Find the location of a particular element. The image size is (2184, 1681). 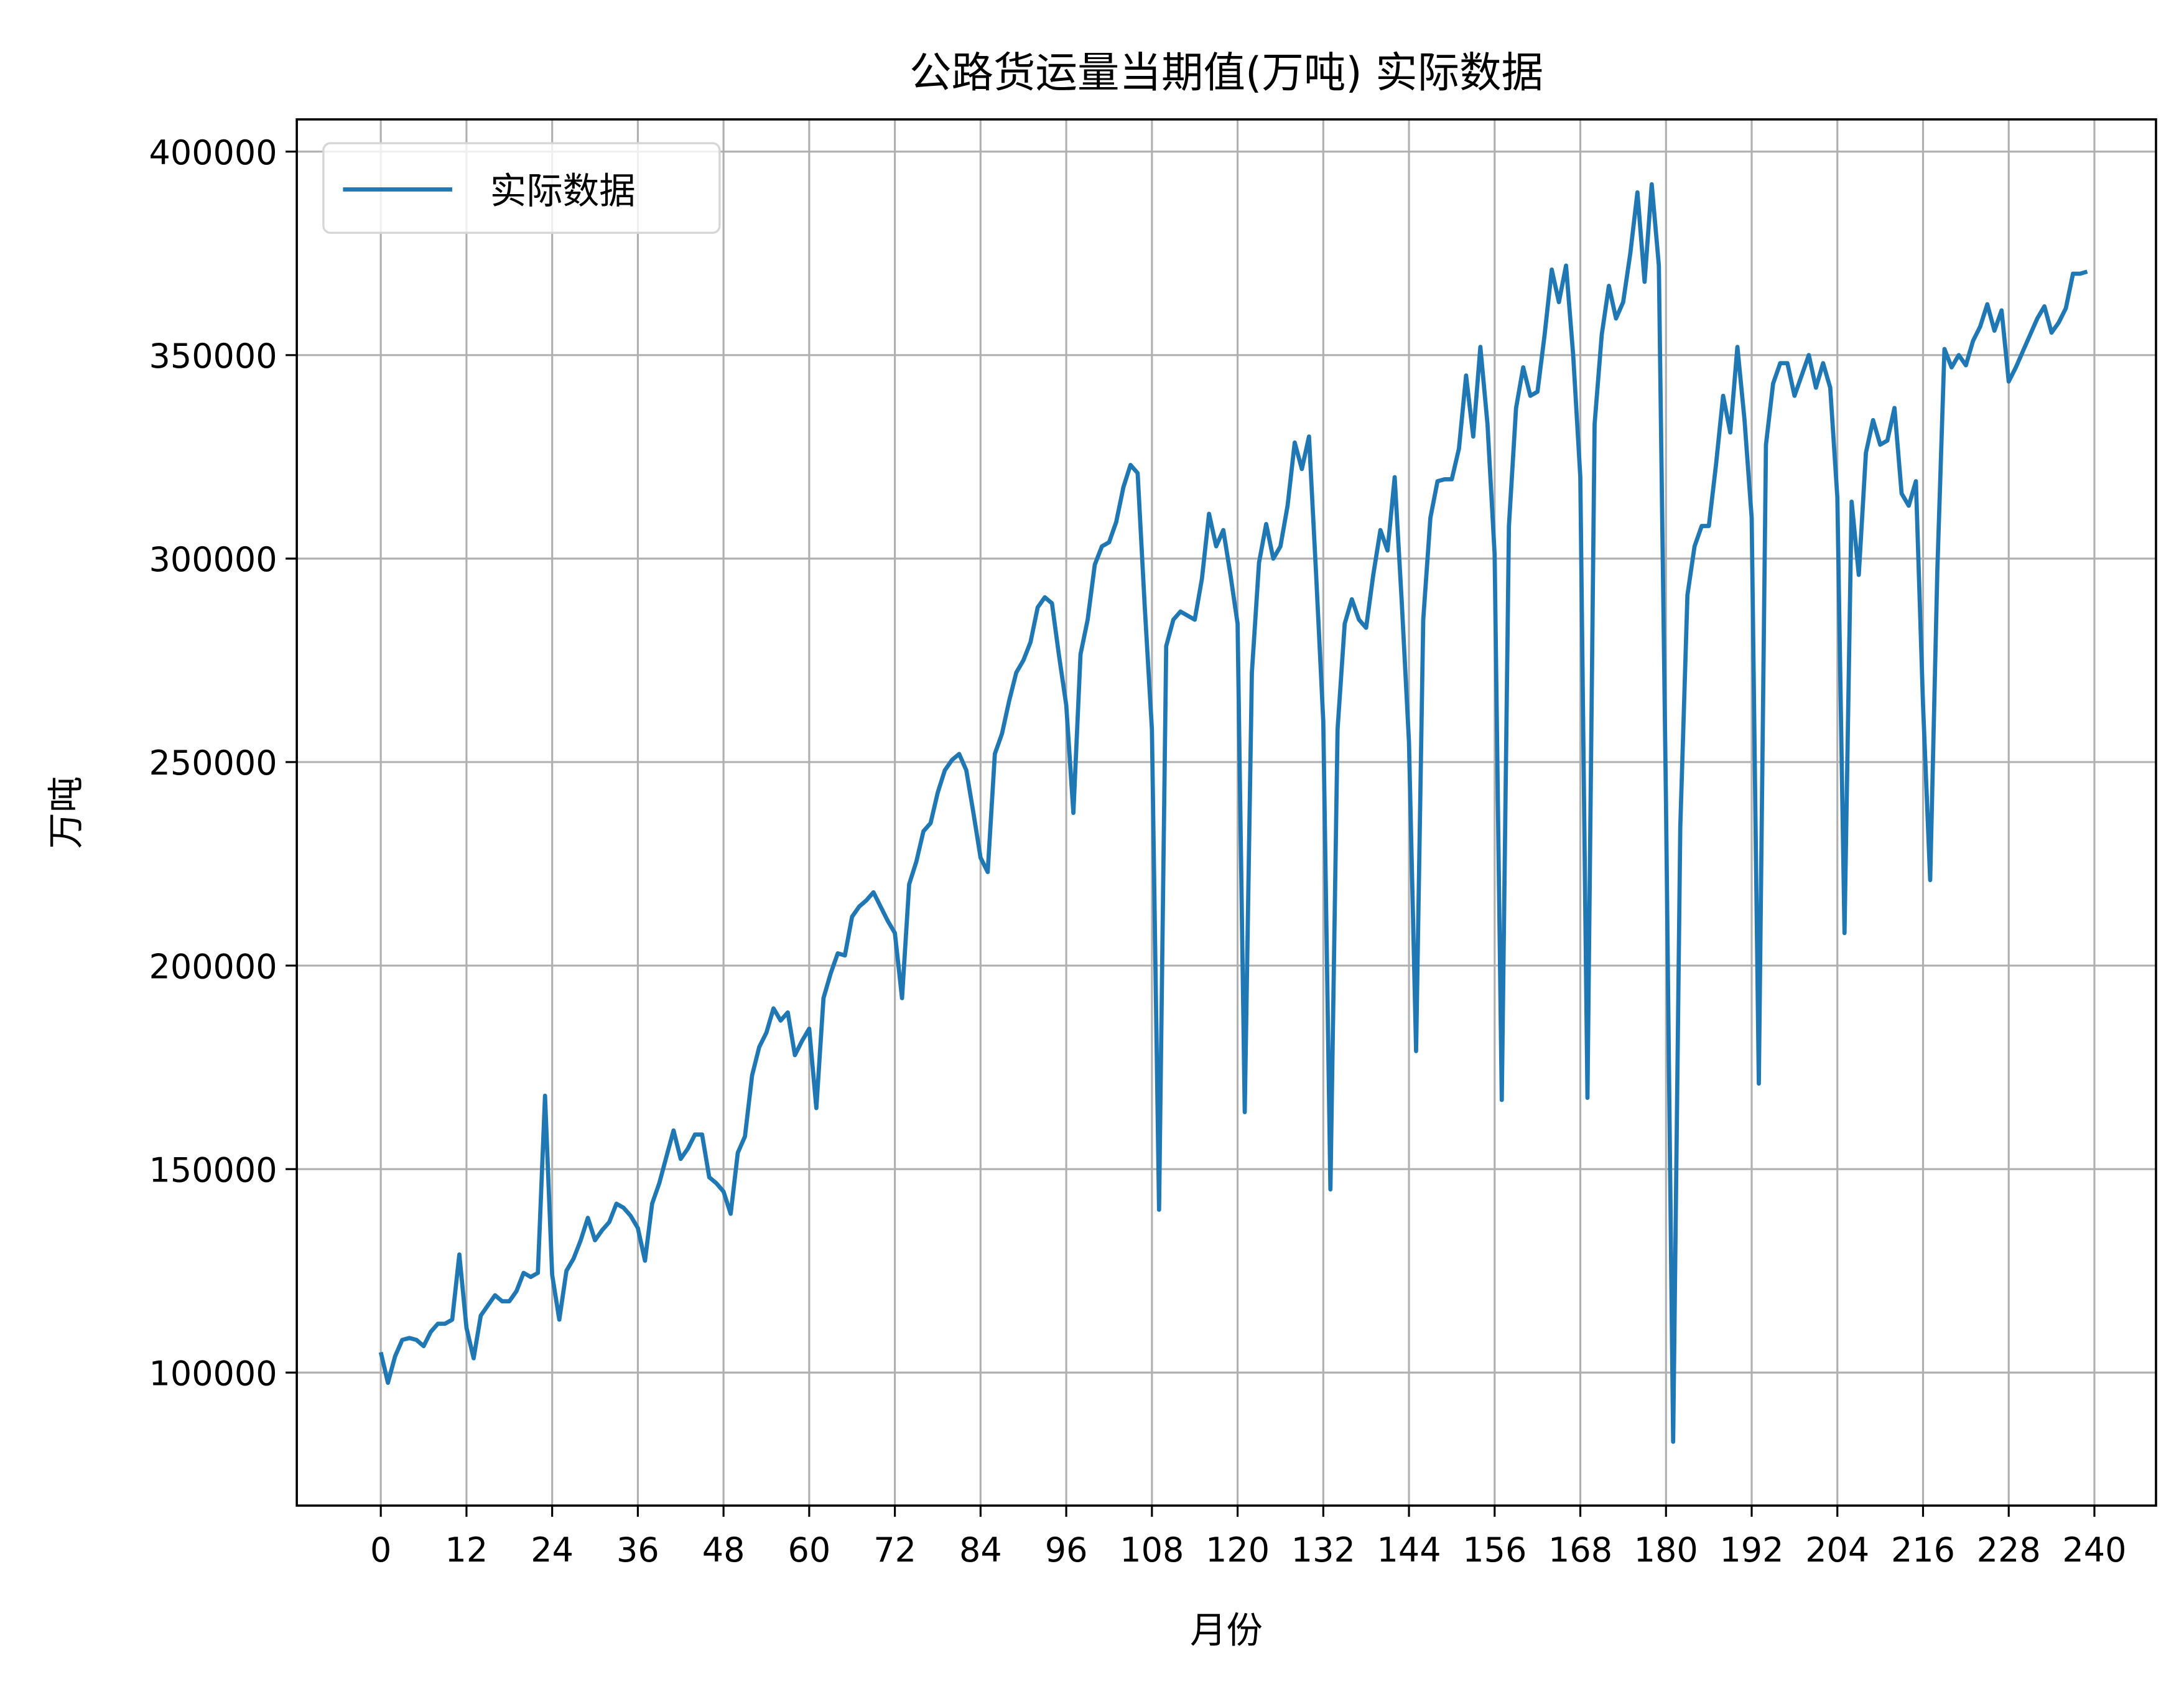

x-tick-label: 48 is located at coordinates (724, 1550).